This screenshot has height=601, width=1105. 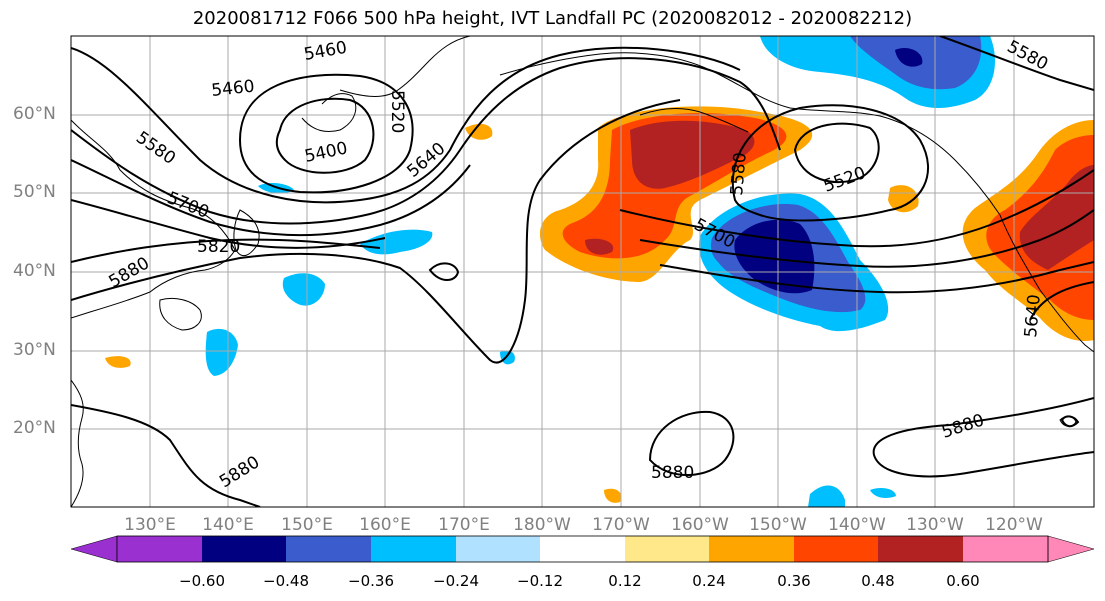 I want to click on lat-label: 30°N, so click(x=34, y=350).